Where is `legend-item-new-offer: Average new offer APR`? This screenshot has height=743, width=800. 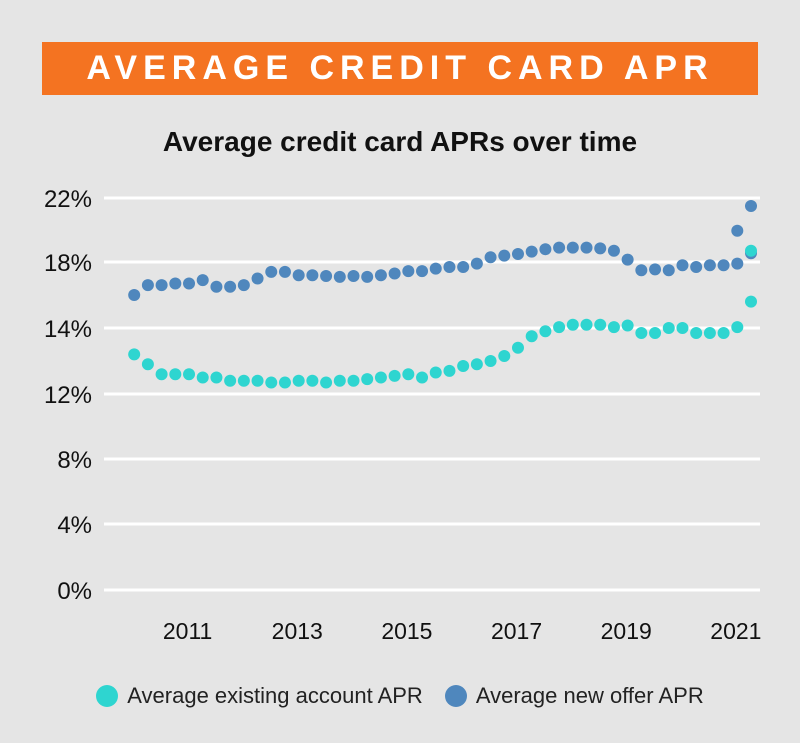
legend-item-new-offer: Average new offer APR is located at coordinates (574, 696).